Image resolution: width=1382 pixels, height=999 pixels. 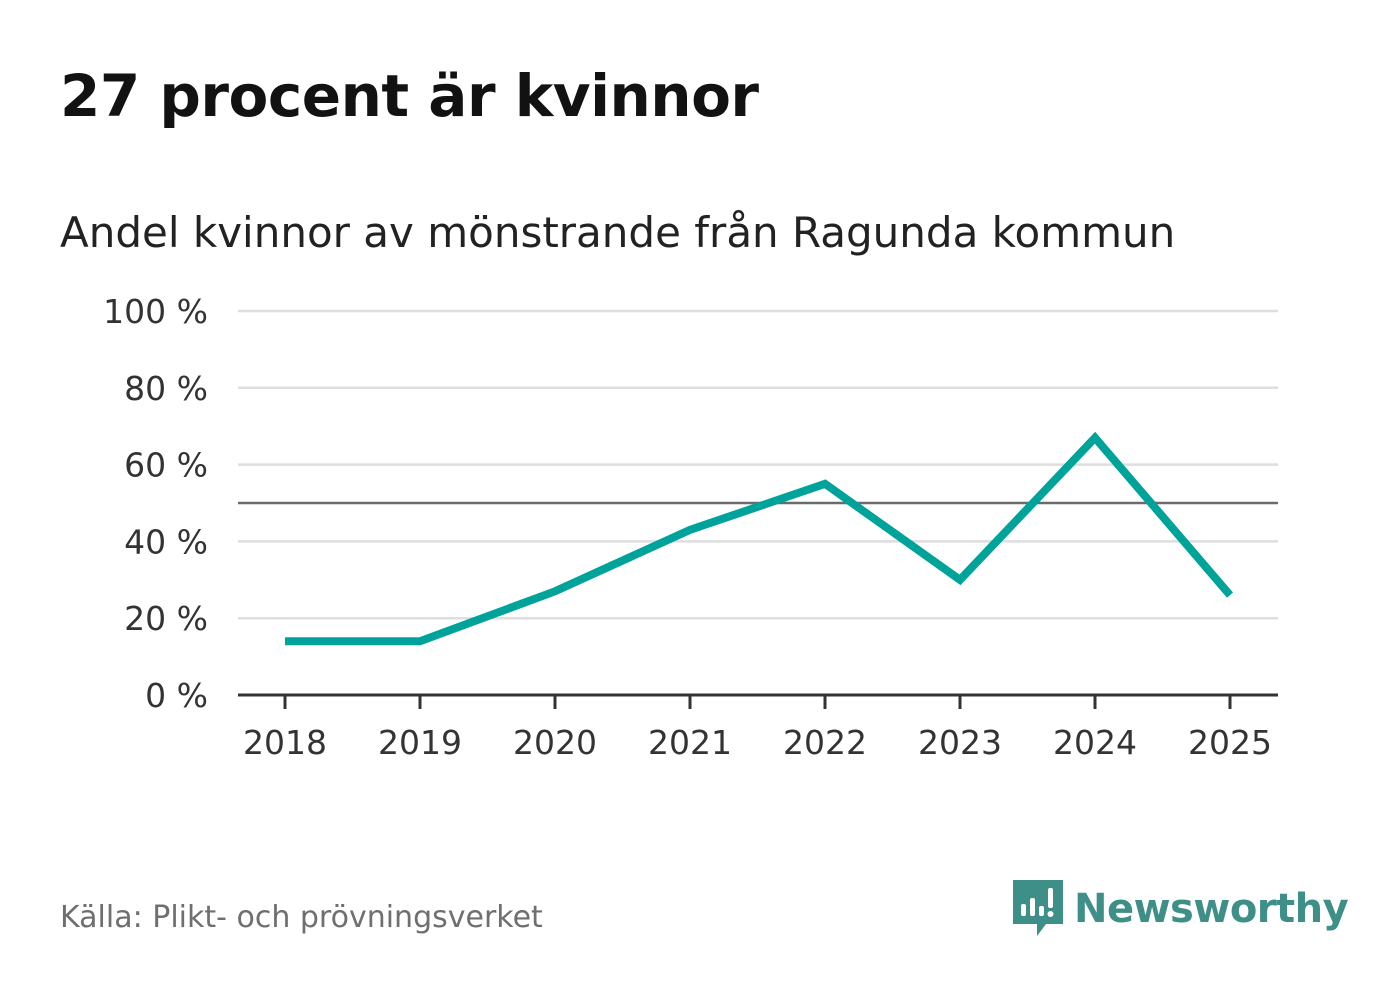 What do you see at coordinates (757, 702) in the screenshot?
I see `x-axis-ticks` at bounding box center [757, 702].